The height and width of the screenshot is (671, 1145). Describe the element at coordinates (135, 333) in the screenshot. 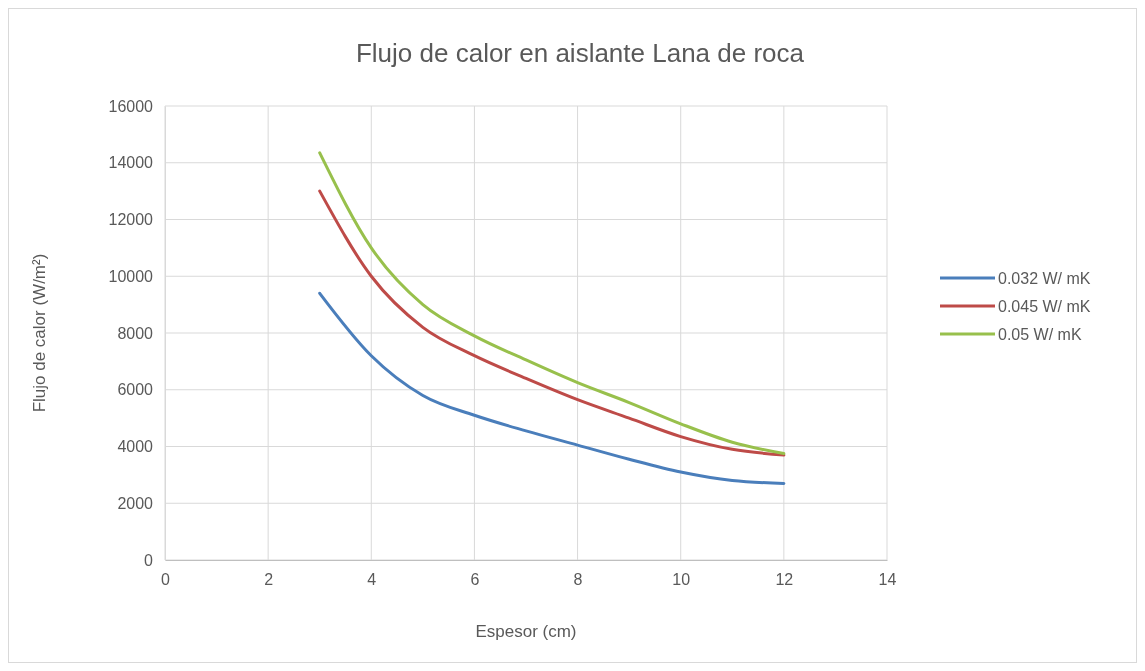

I see `y-tick-label: 8000` at that location.